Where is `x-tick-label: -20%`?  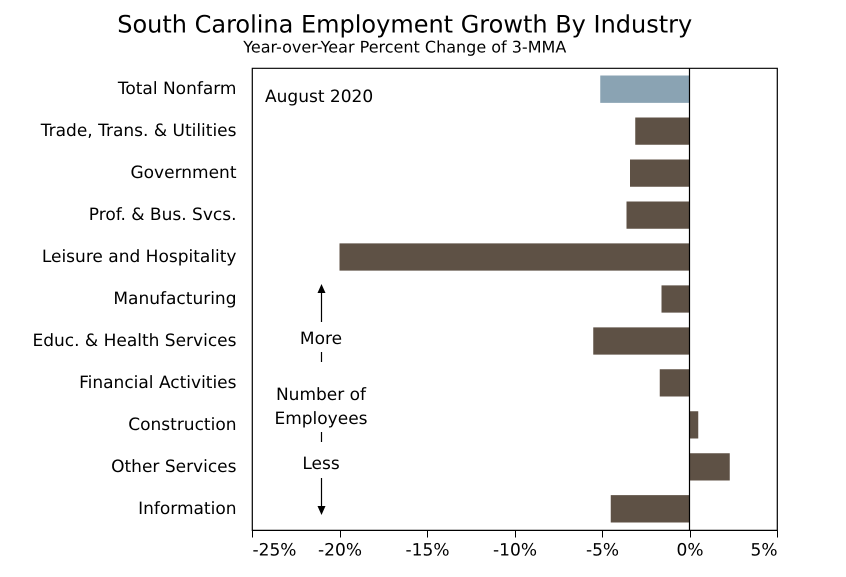
x-tick-label: -20% is located at coordinates (340, 550).